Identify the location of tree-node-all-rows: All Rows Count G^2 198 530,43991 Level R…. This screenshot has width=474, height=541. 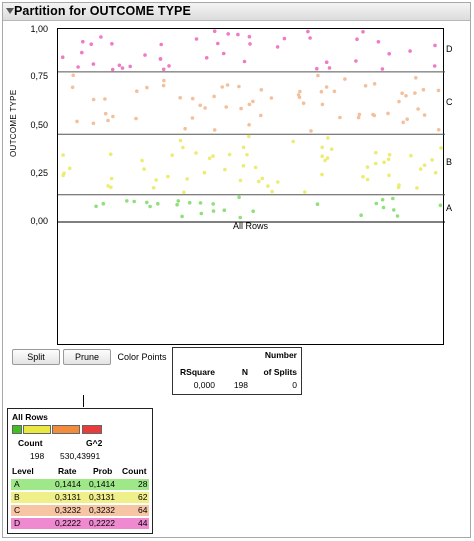
(80, 471).